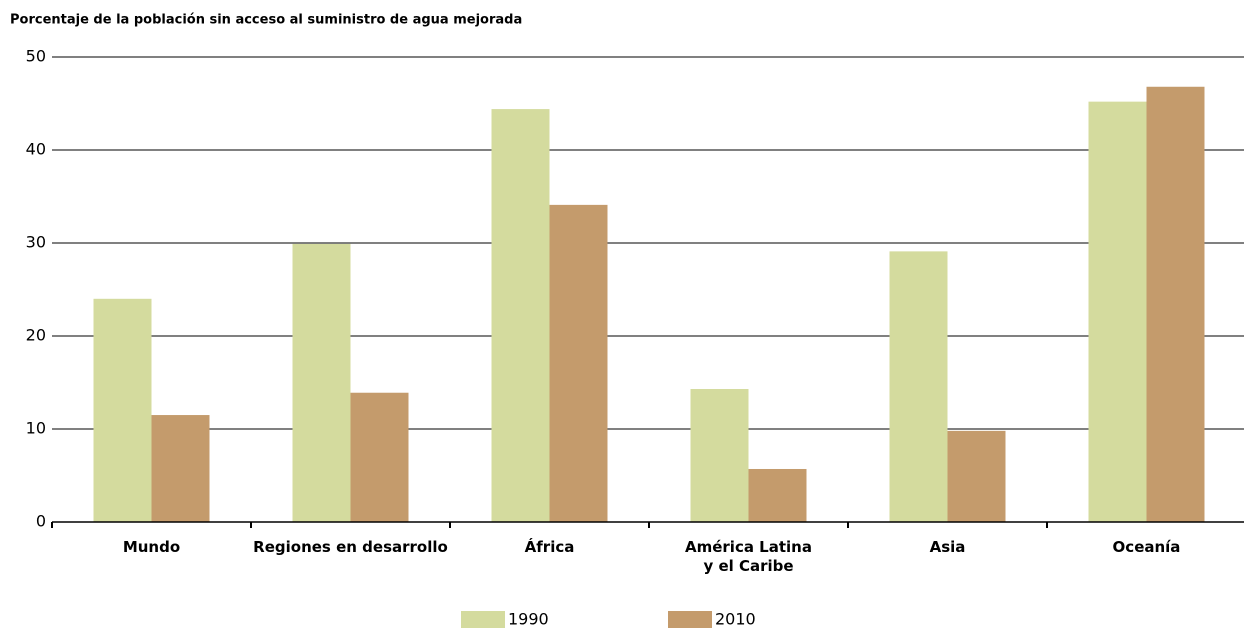 The height and width of the screenshot is (628, 1244). Describe the element at coordinates (549, 547) in the screenshot. I see `x-tick-label: África` at that location.